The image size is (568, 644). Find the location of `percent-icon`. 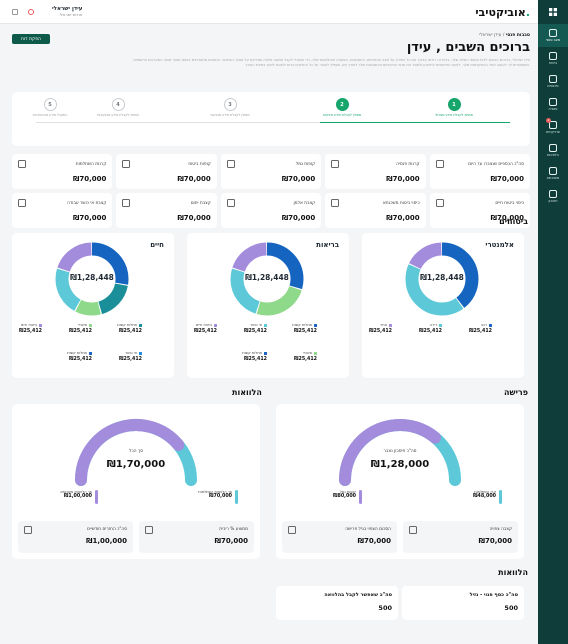

percent-icon is located at coordinates (149, 530).